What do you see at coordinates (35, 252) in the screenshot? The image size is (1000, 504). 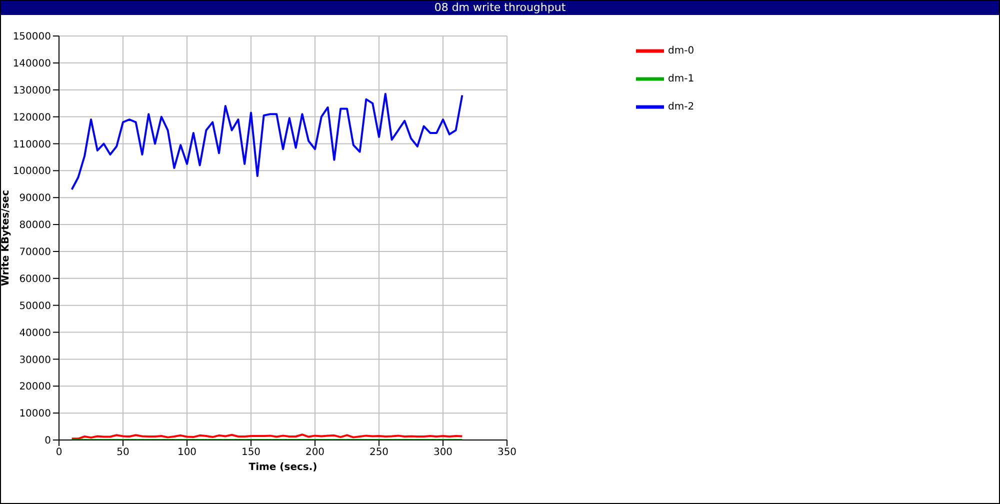 I see `y-tick-label: 70000` at bounding box center [35, 252].